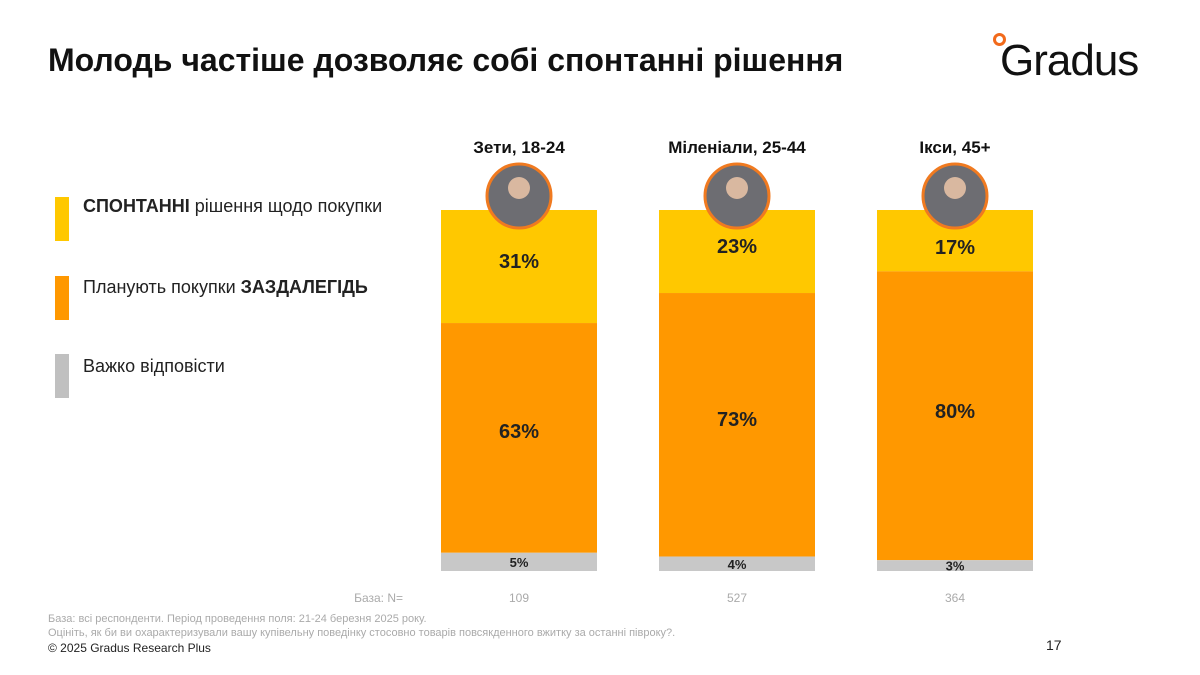  Describe the element at coordinates (954, 147) in the screenshot. I see `category-label: Ікси, 45+` at that location.